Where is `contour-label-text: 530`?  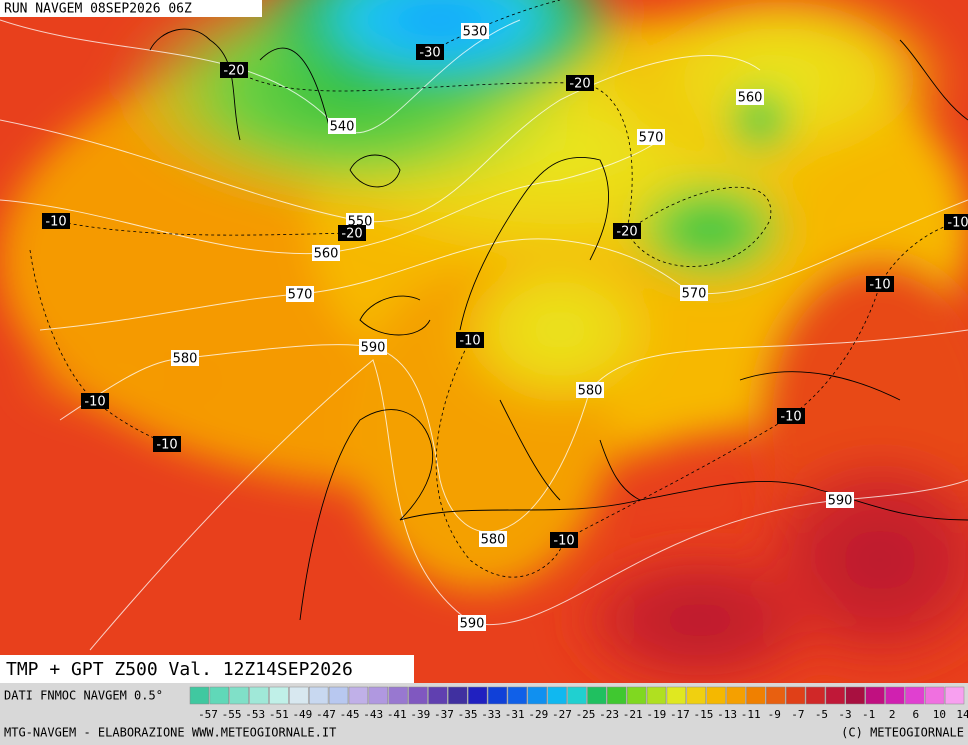 contour-label-text: 530 is located at coordinates (475, 32).